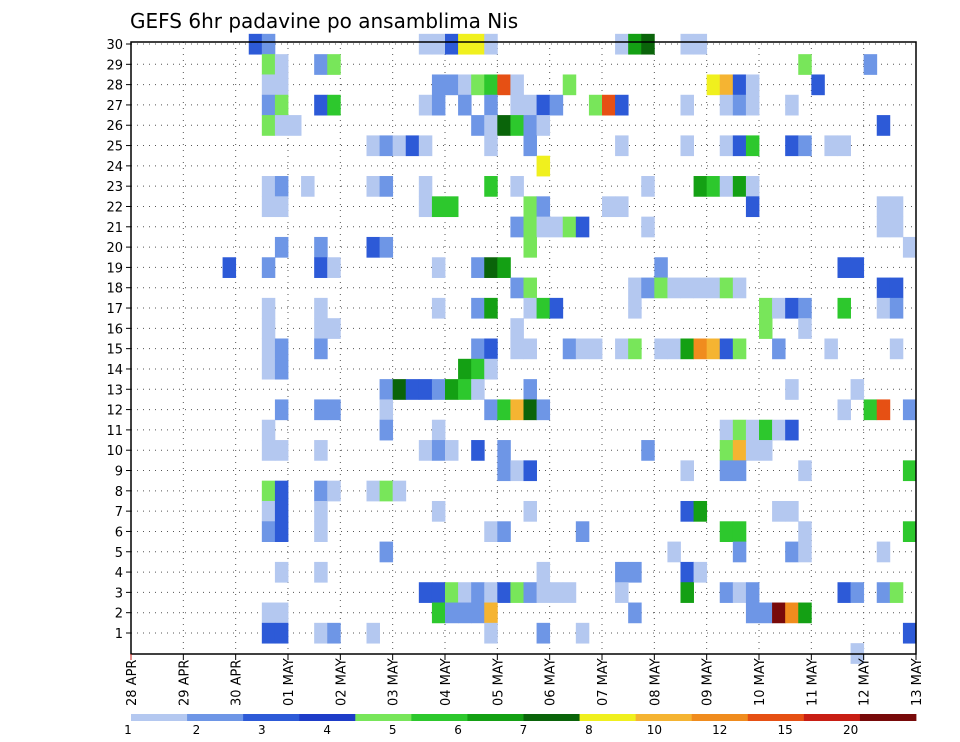 Image resolution: width=960 pixels, height=742 pixels. I want to click on y-tick-label: 18, so click(114, 289).